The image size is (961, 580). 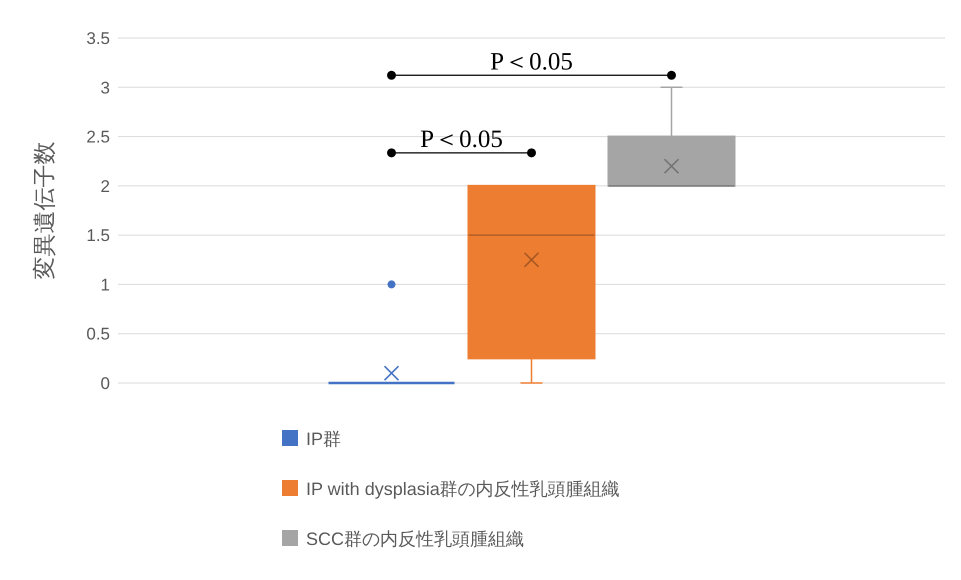 What do you see at coordinates (105, 383) in the screenshot?
I see `y-tick-label: 0` at bounding box center [105, 383].